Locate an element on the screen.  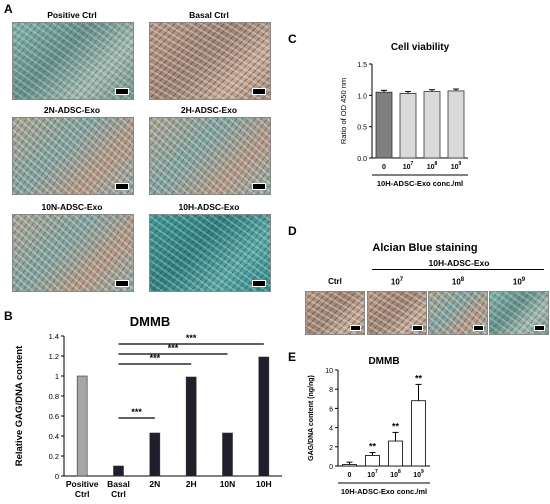
y-tick-label: 6 is located at coordinates (331, 409).